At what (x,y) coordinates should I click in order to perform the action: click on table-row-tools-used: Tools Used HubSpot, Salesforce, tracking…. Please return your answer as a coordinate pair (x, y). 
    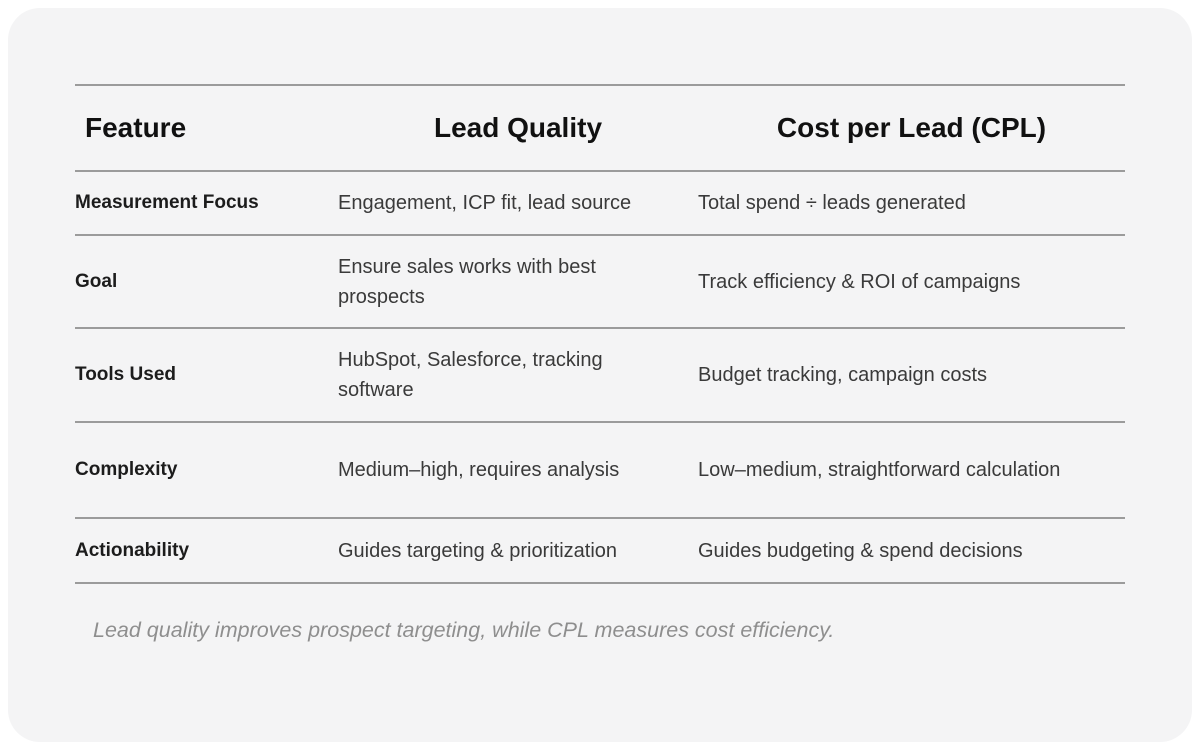
    Looking at the image, I should click on (600, 375).